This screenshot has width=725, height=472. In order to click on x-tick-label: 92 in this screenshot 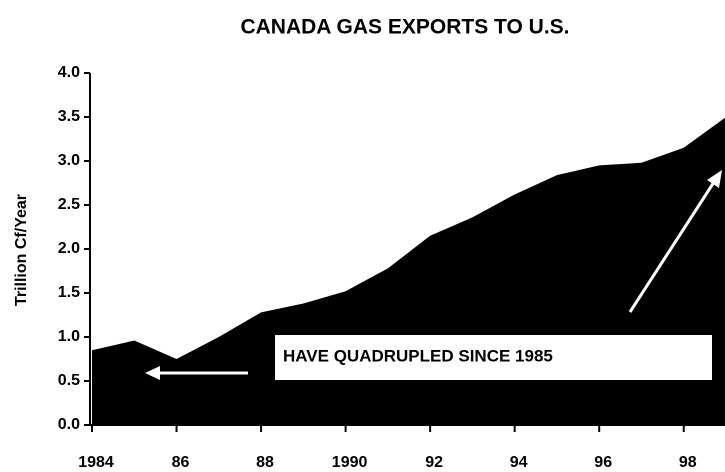, I will do `click(434, 462)`.